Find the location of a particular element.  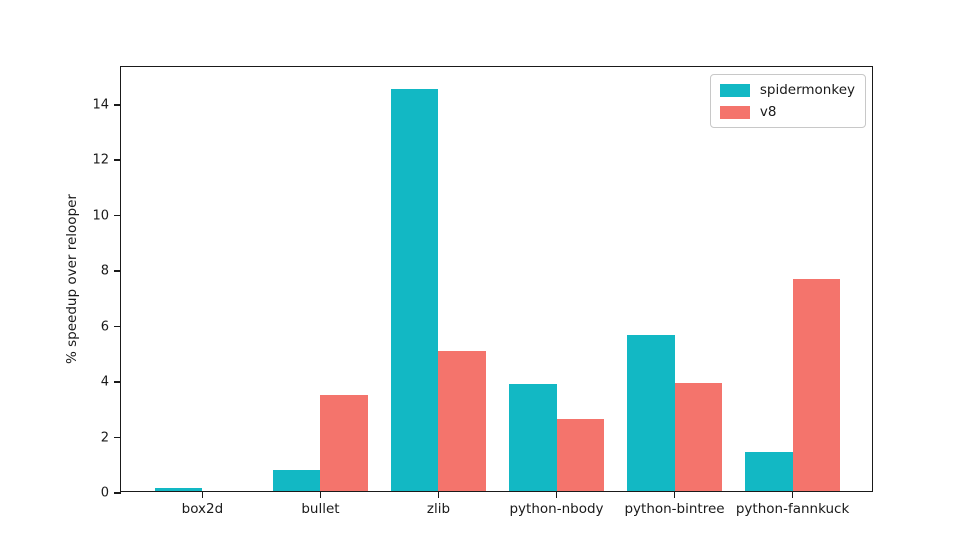

y-tick-label: 2 is located at coordinates (104, 438).